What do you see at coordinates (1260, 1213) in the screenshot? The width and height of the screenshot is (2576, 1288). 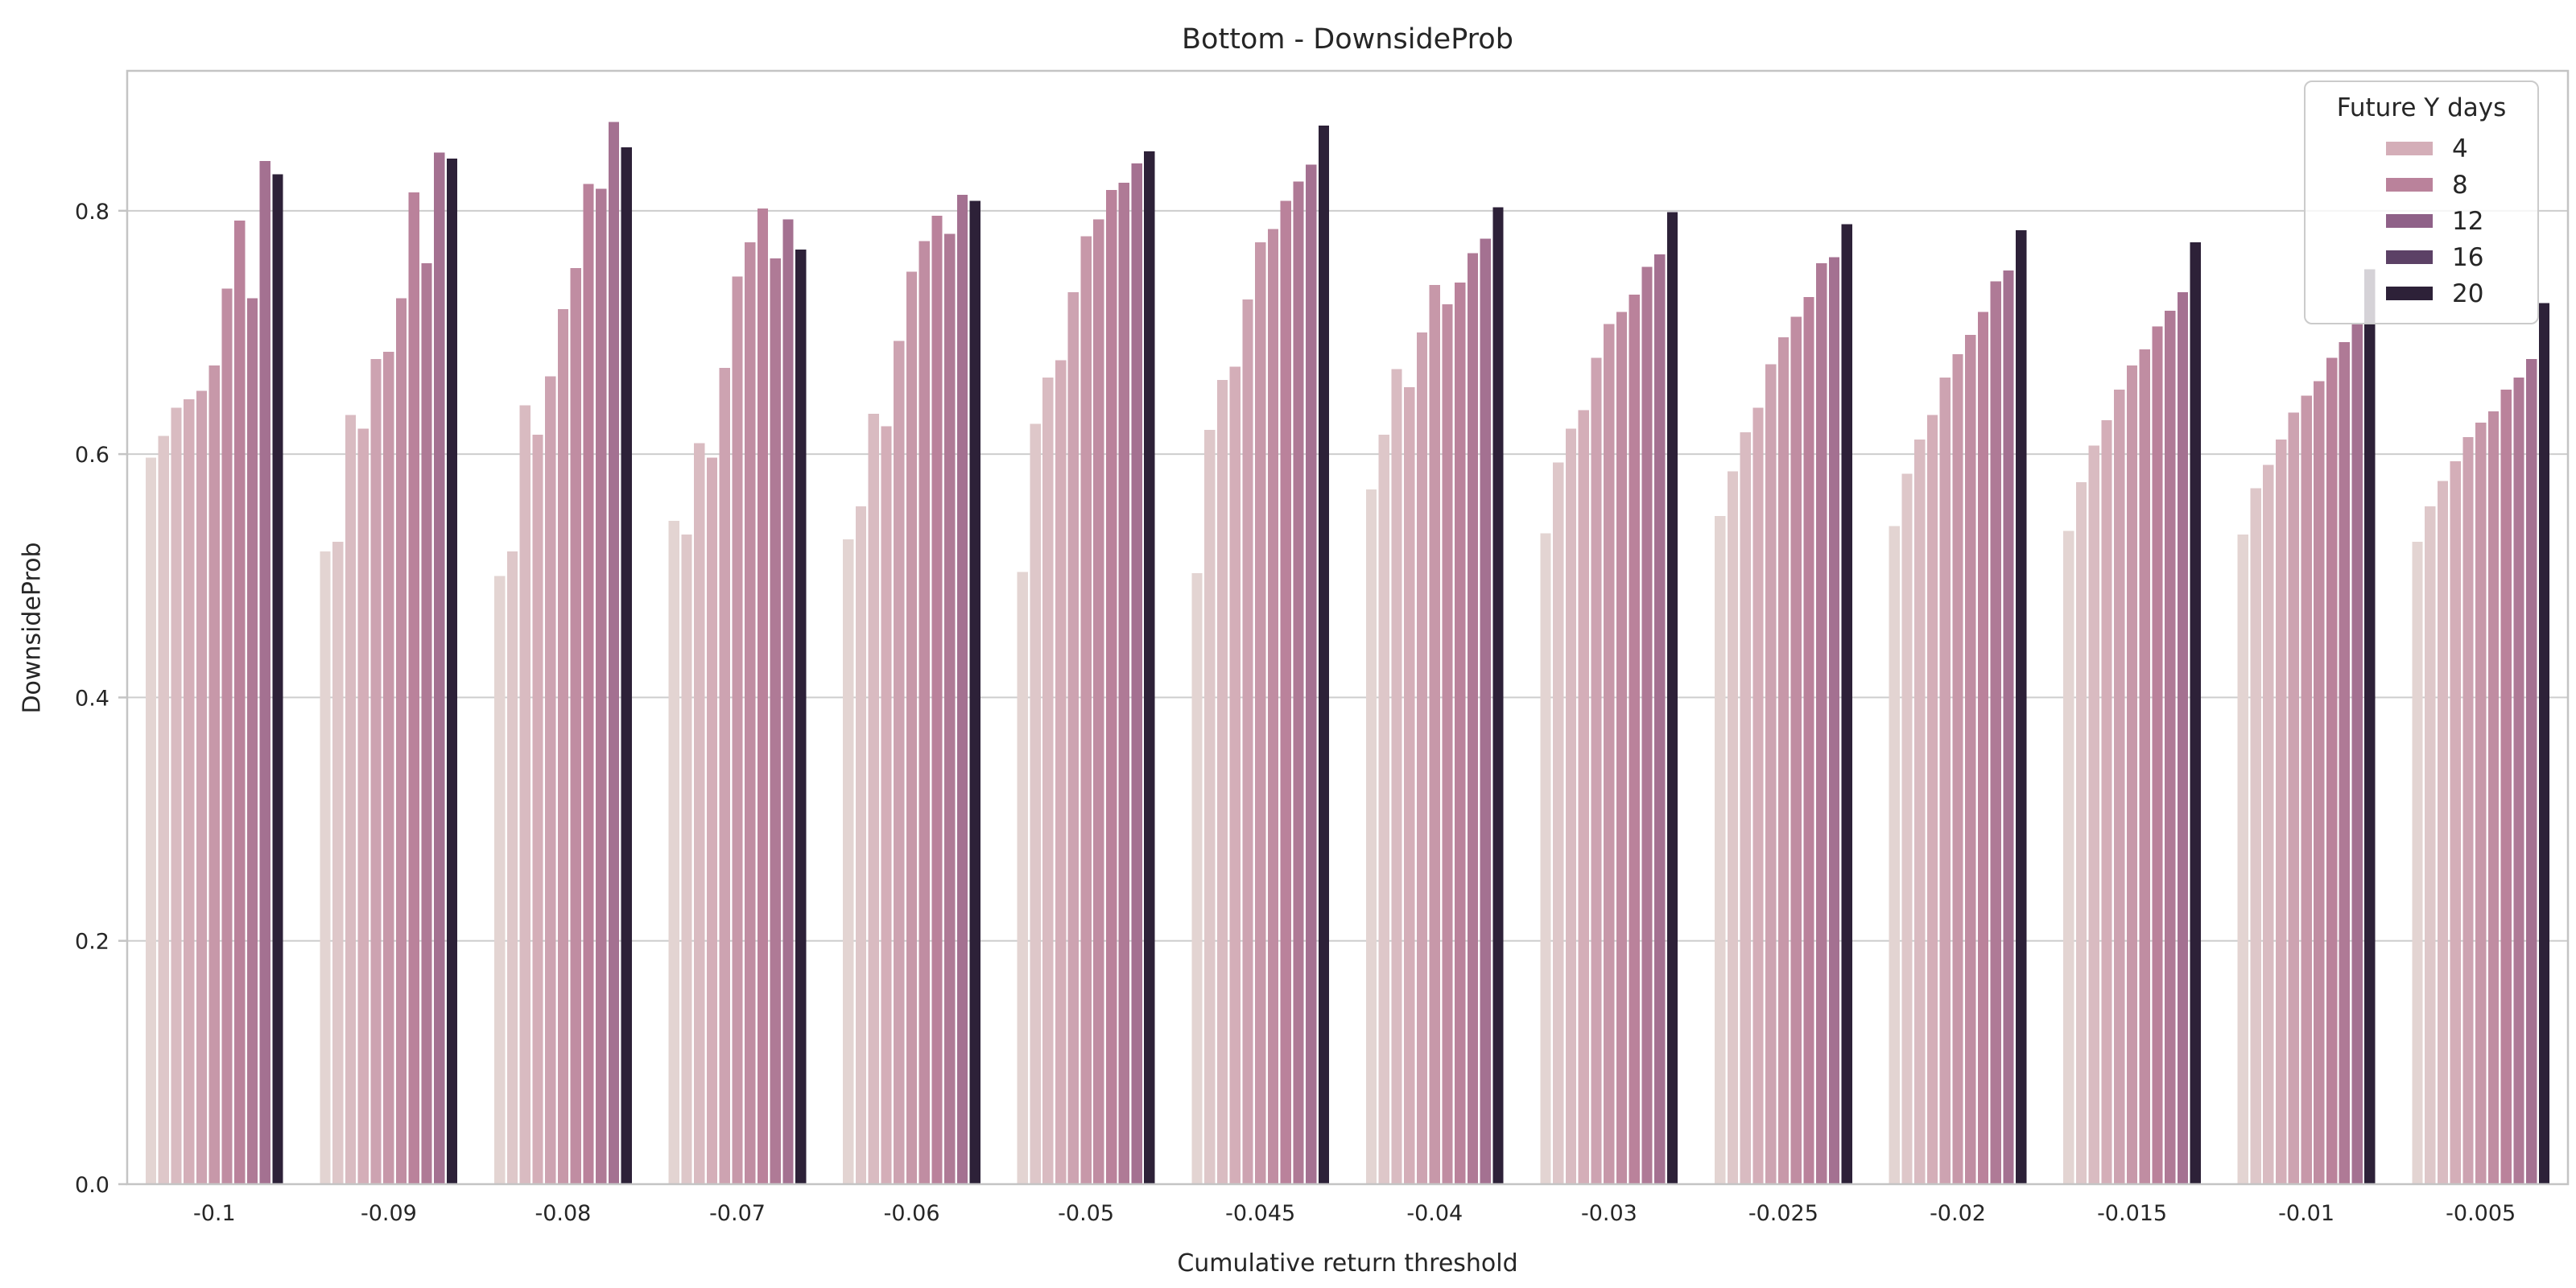 I see `x-tick-label: -0.045` at bounding box center [1260, 1213].